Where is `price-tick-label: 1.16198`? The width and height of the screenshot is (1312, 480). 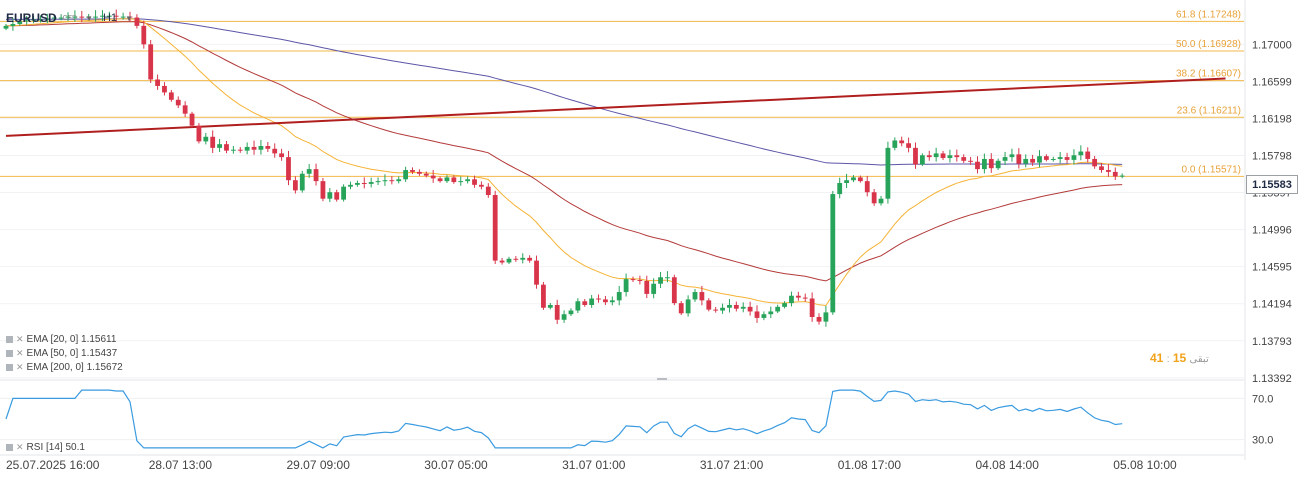
price-tick-label: 1.16198 is located at coordinates (1272, 119).